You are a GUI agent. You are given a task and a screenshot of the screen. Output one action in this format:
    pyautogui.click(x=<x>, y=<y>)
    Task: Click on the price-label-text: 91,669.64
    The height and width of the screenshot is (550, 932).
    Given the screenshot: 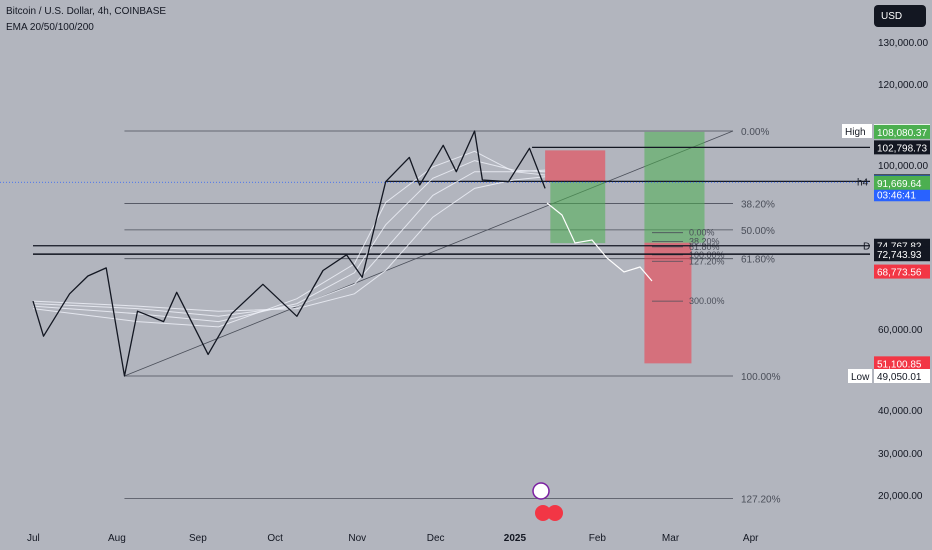 What is the action you would take?
    pyautogui.click(x=899, y=184)
    